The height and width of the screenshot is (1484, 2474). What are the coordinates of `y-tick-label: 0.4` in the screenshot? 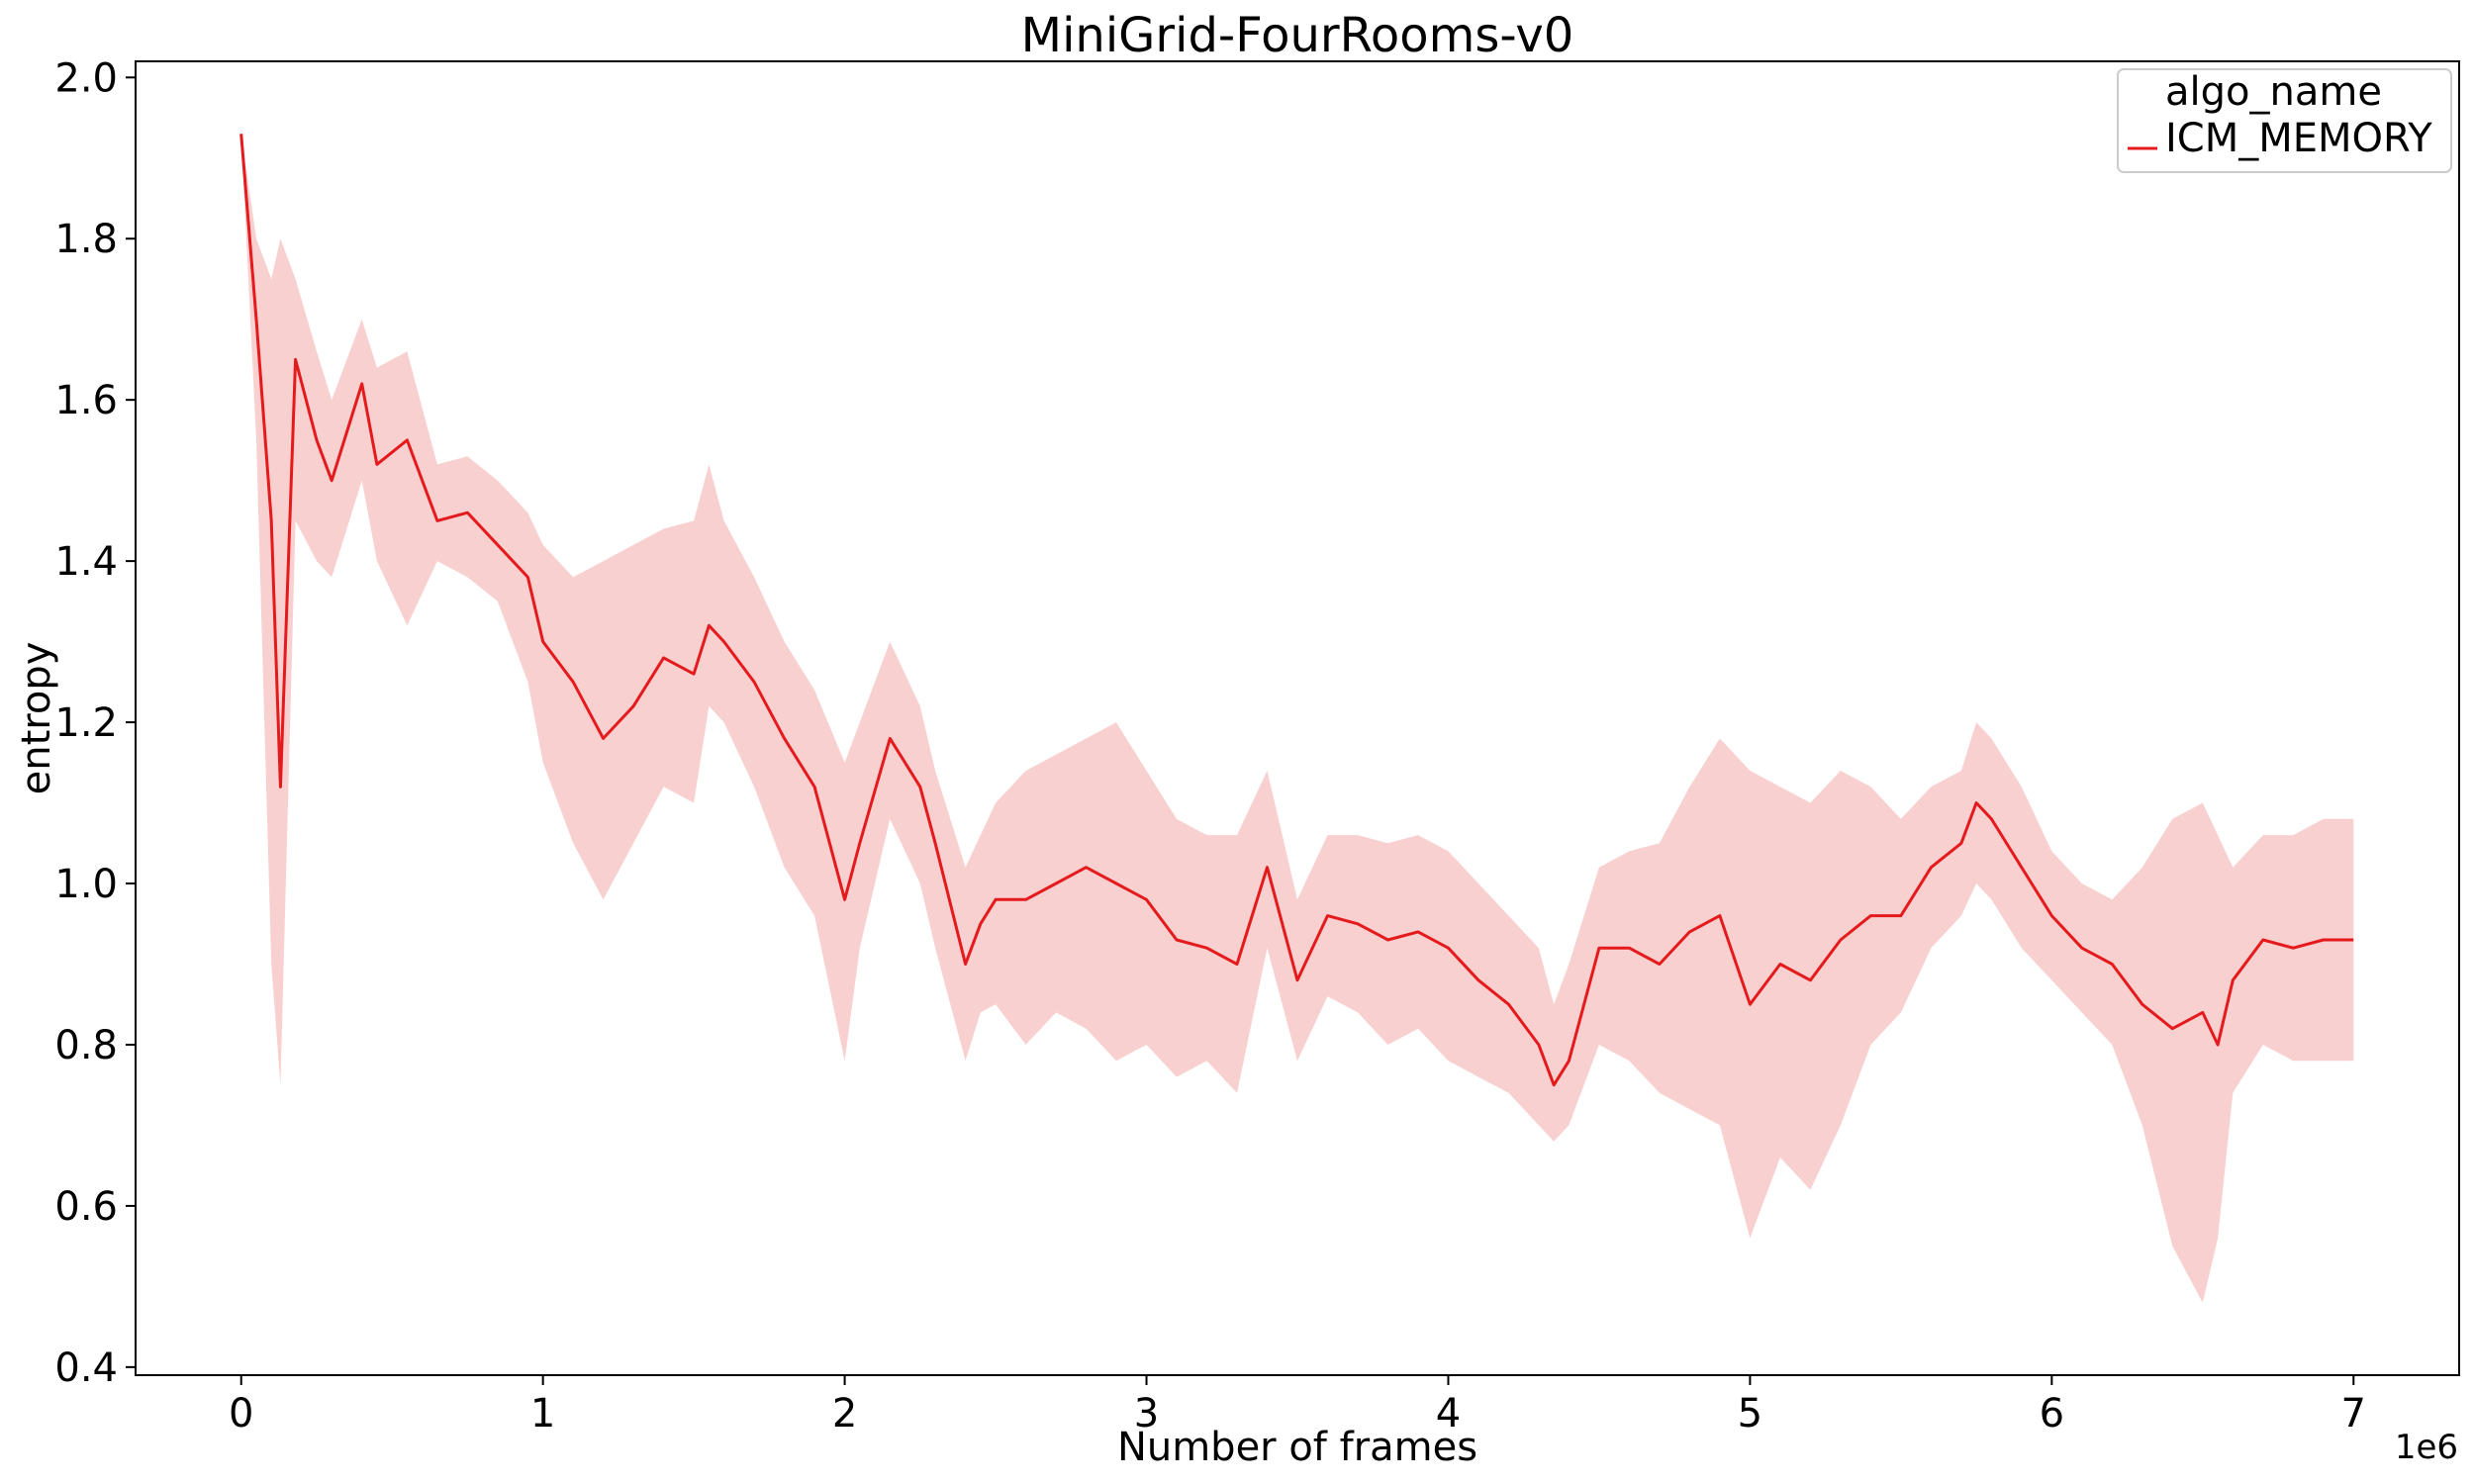 It's located at (86, 1368).